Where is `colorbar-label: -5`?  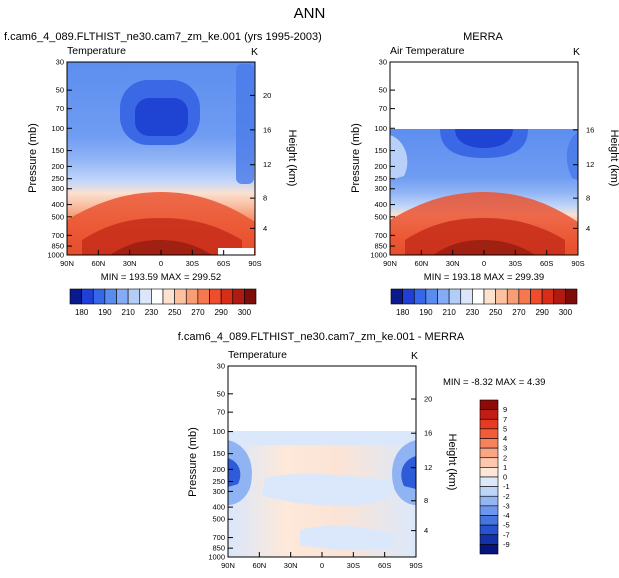
colorbar-label: -5 is located at coordinates (506, 525).